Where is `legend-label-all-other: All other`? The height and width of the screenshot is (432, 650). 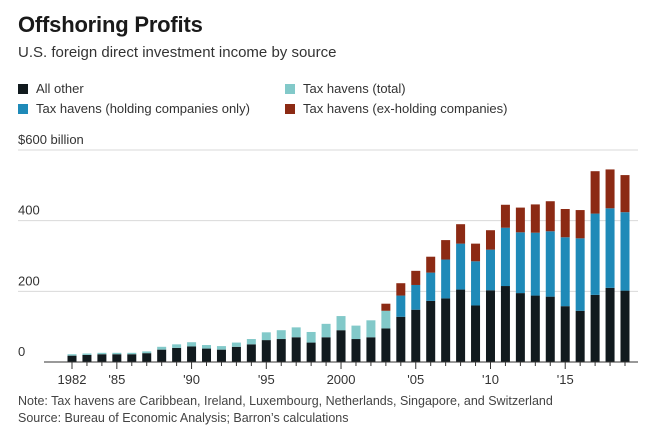 legend-label-all-other: All other is located at coordinates (60, 88).